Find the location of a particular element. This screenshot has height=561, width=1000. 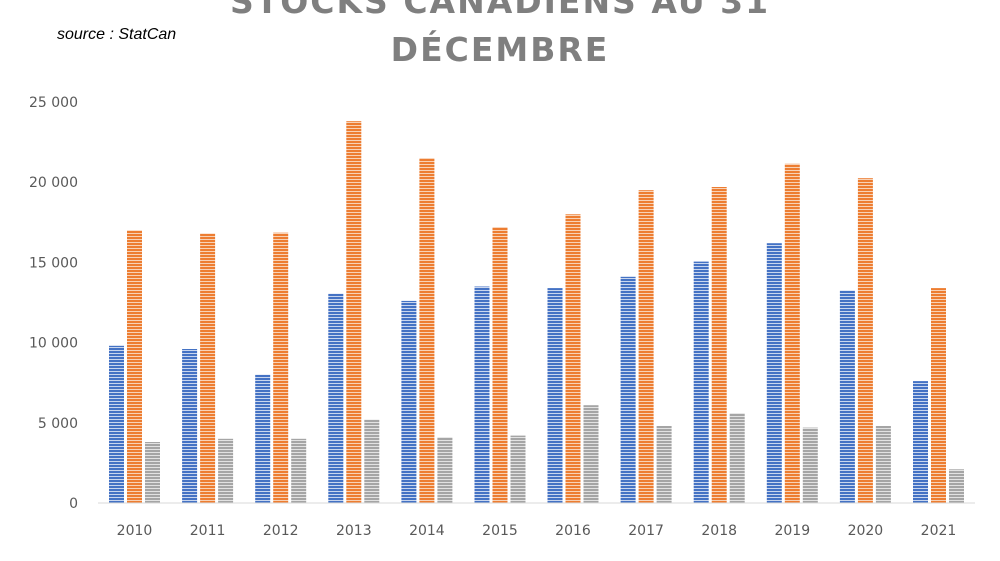

chart-title-line1: STOCKS CANADIENS AU 31 is located at coordinates (500, 10).